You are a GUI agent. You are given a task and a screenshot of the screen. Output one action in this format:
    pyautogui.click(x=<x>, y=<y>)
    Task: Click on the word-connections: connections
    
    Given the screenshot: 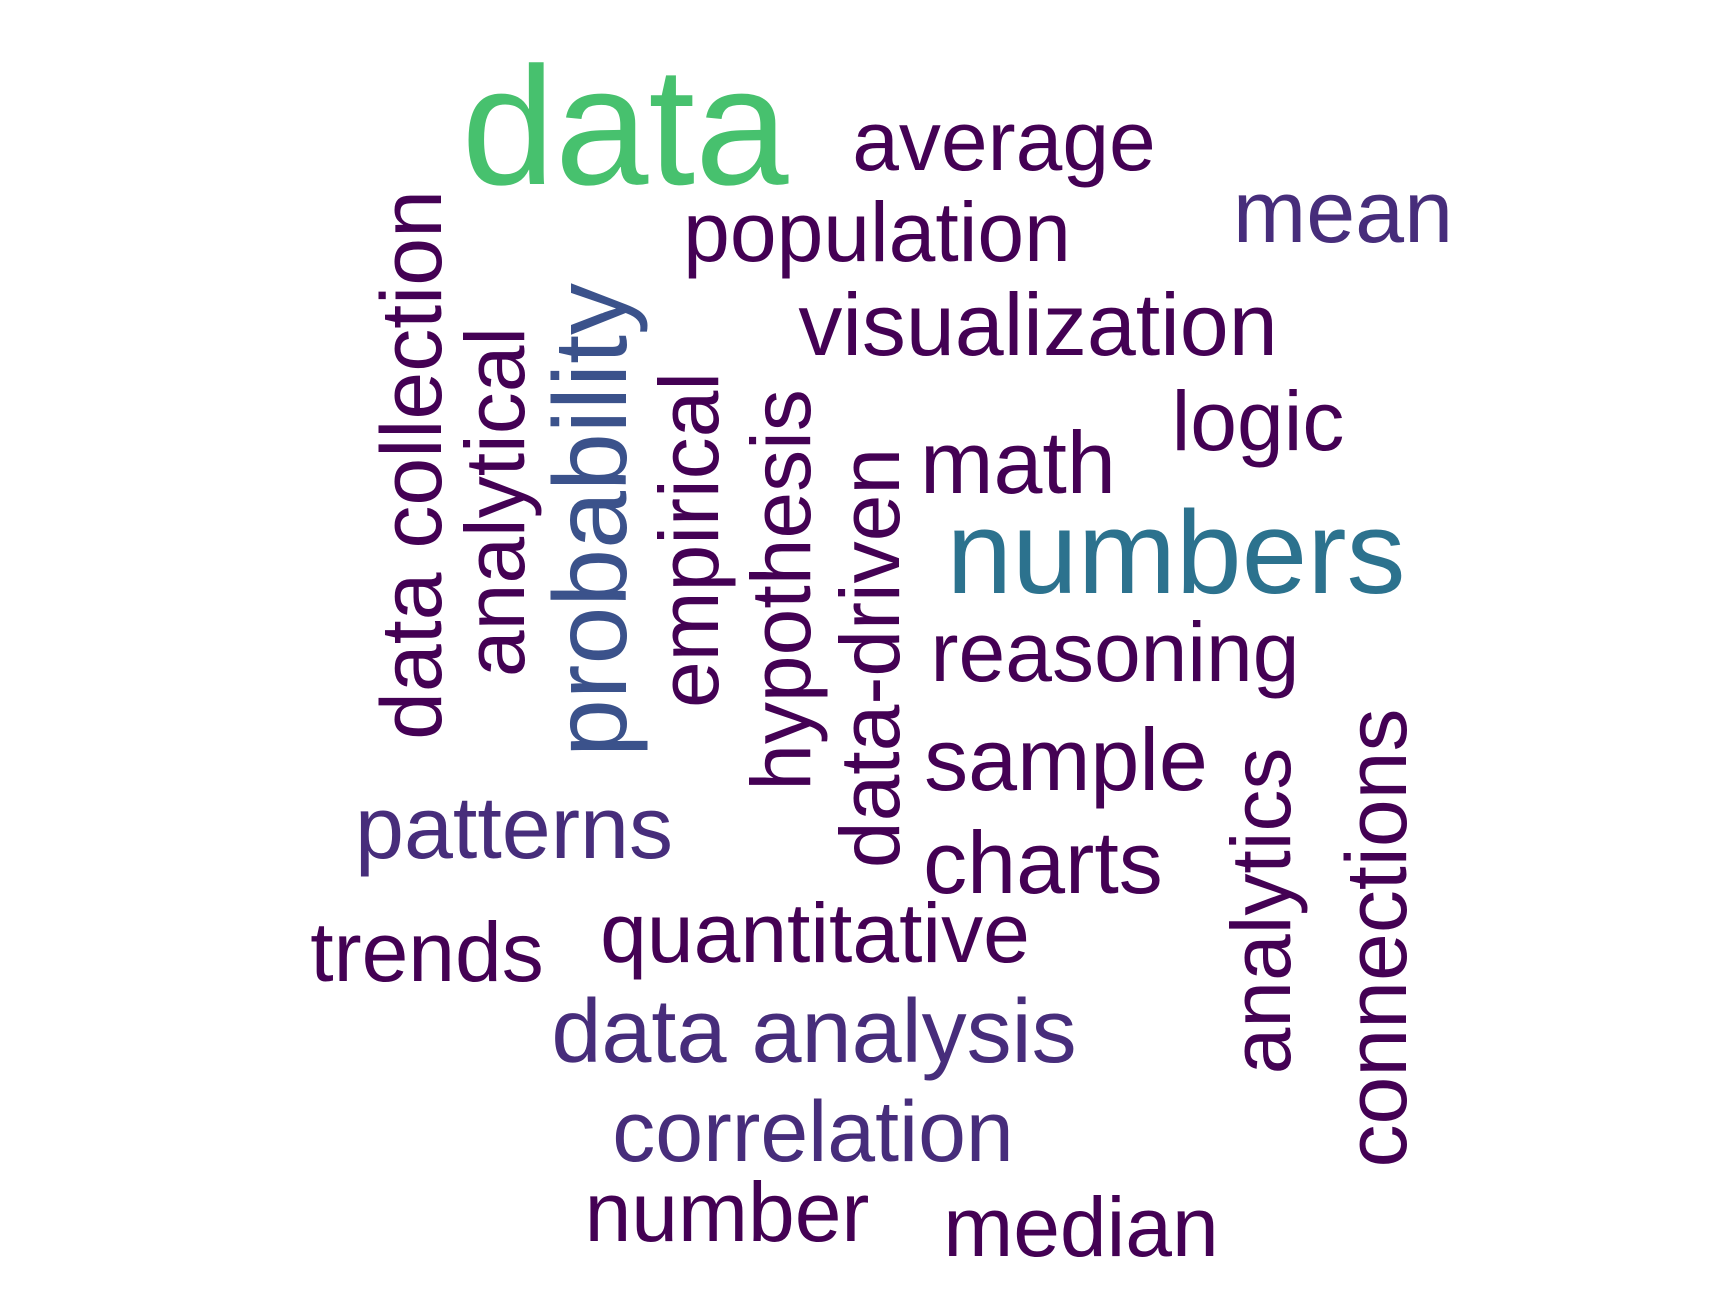 What is the action you would take?
    pyautogui.click(x=1377, y=938)
    